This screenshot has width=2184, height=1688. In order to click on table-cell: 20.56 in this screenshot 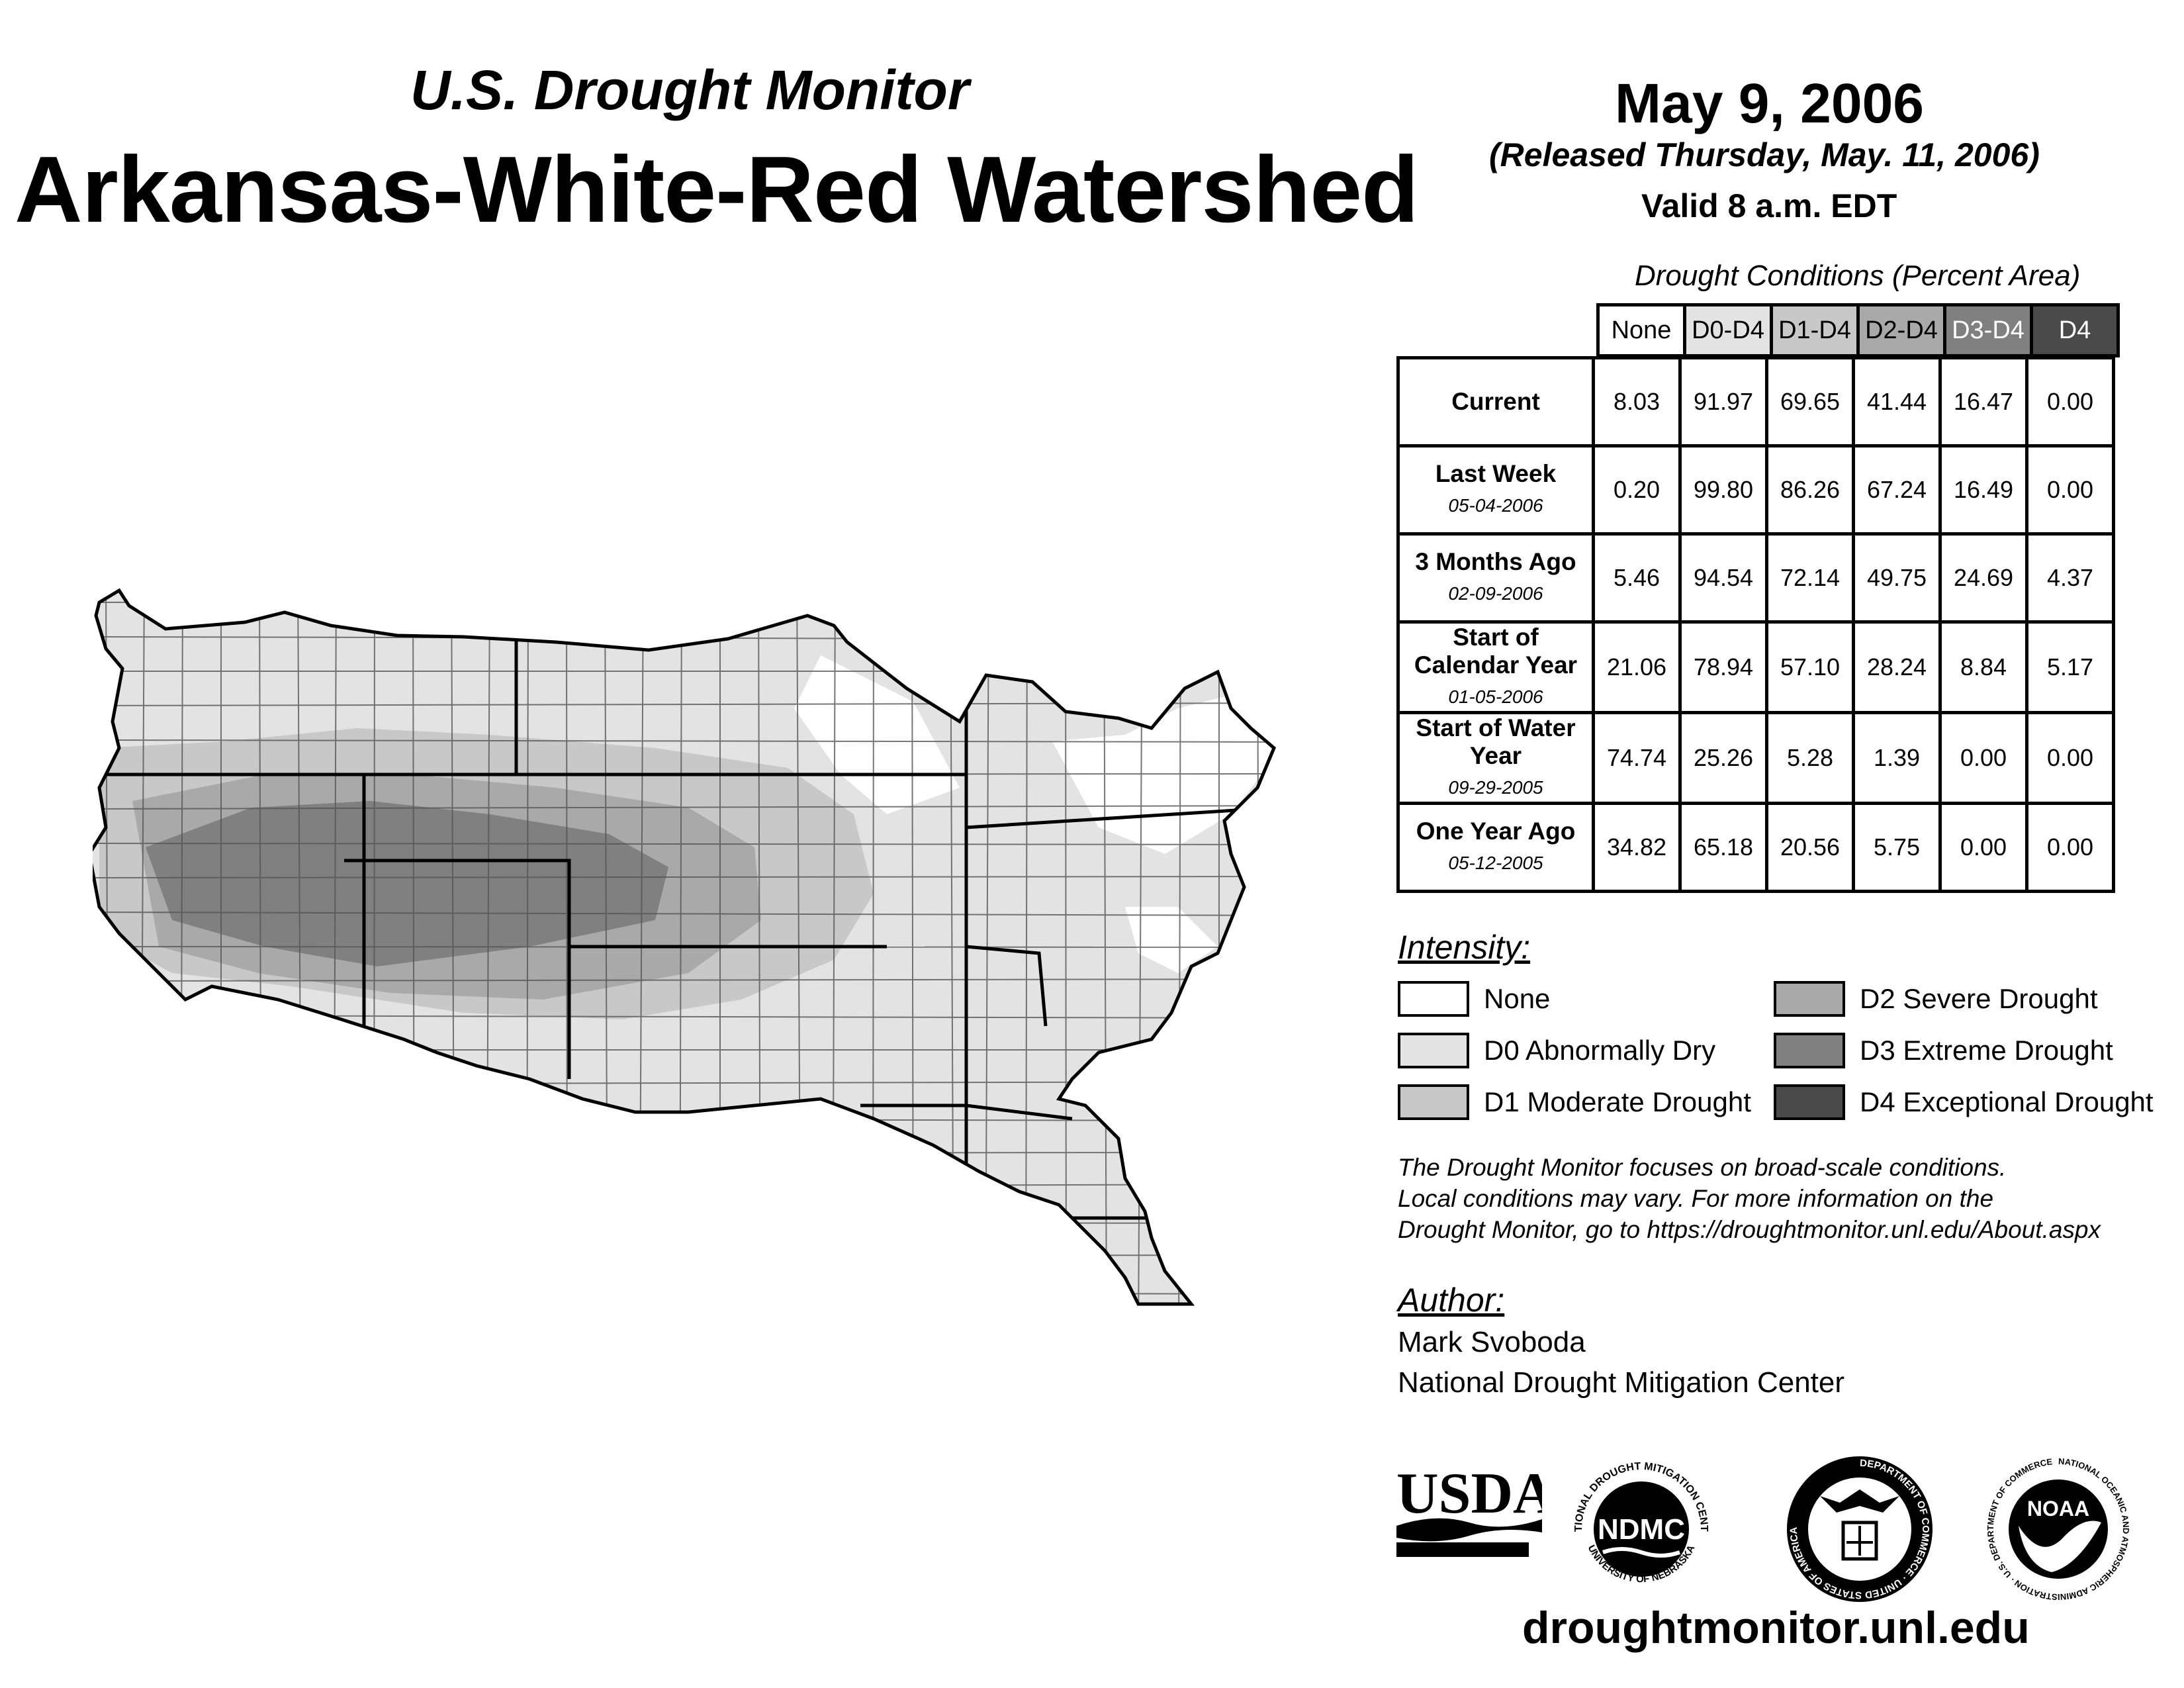, I will do `click(1810, 847)`.